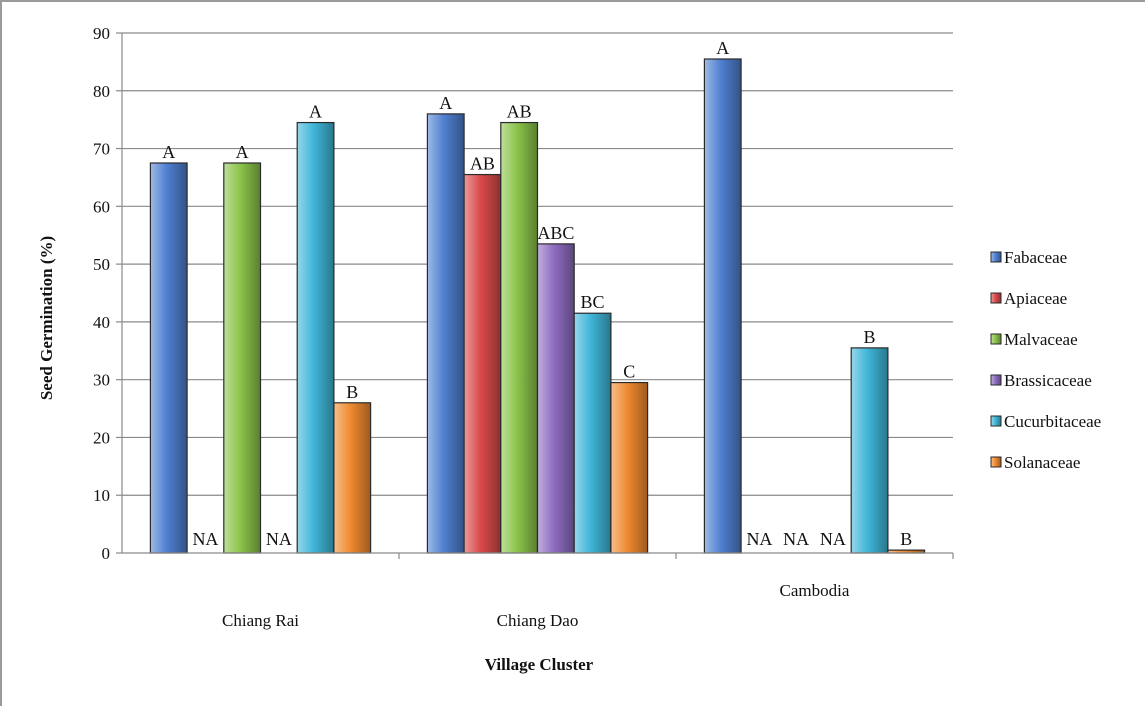 The width and height of the screenshot is (1145, 706). I want to click on x-tick-label-chiang-dao: Chiang Dao, so click(538, 620).